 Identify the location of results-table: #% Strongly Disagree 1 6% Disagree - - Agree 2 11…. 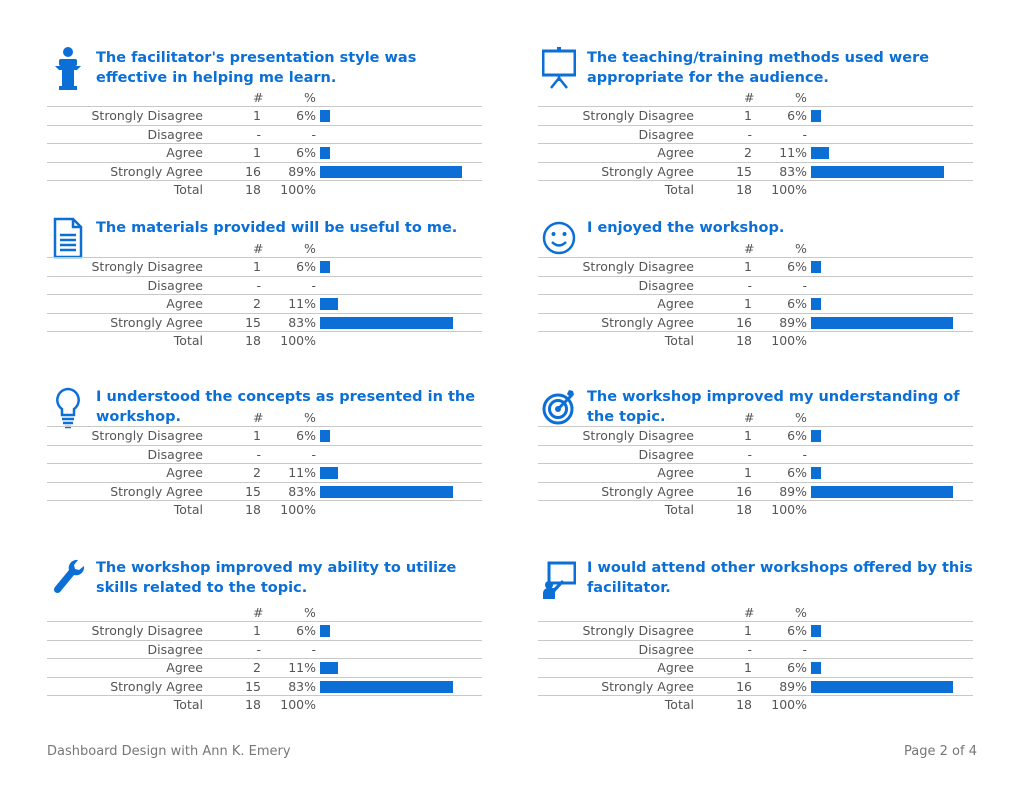
(264, 658).